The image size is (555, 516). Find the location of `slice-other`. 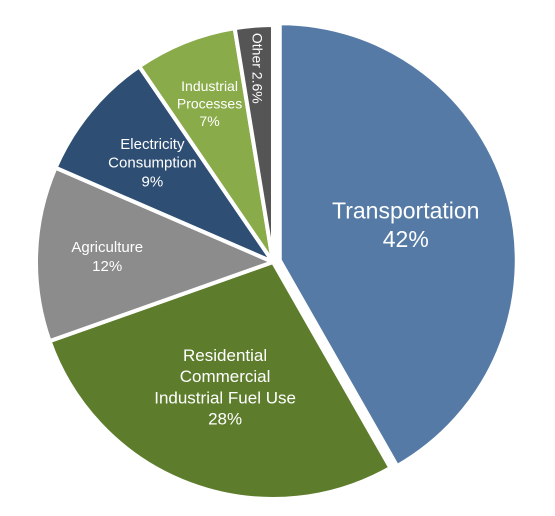

slice-other is located at coordinates (253, 142).